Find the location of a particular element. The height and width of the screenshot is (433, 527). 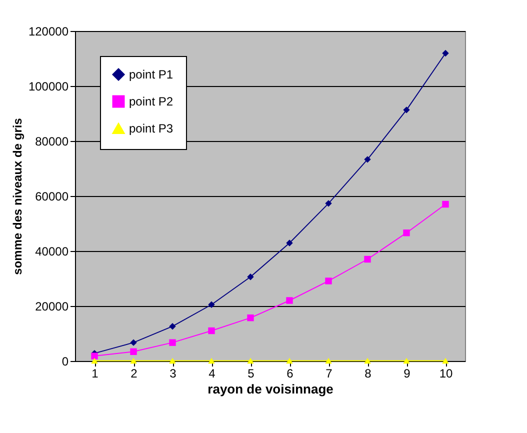

y-axis-title: somme des niveaux de gris is located at coordinates (17, 196).